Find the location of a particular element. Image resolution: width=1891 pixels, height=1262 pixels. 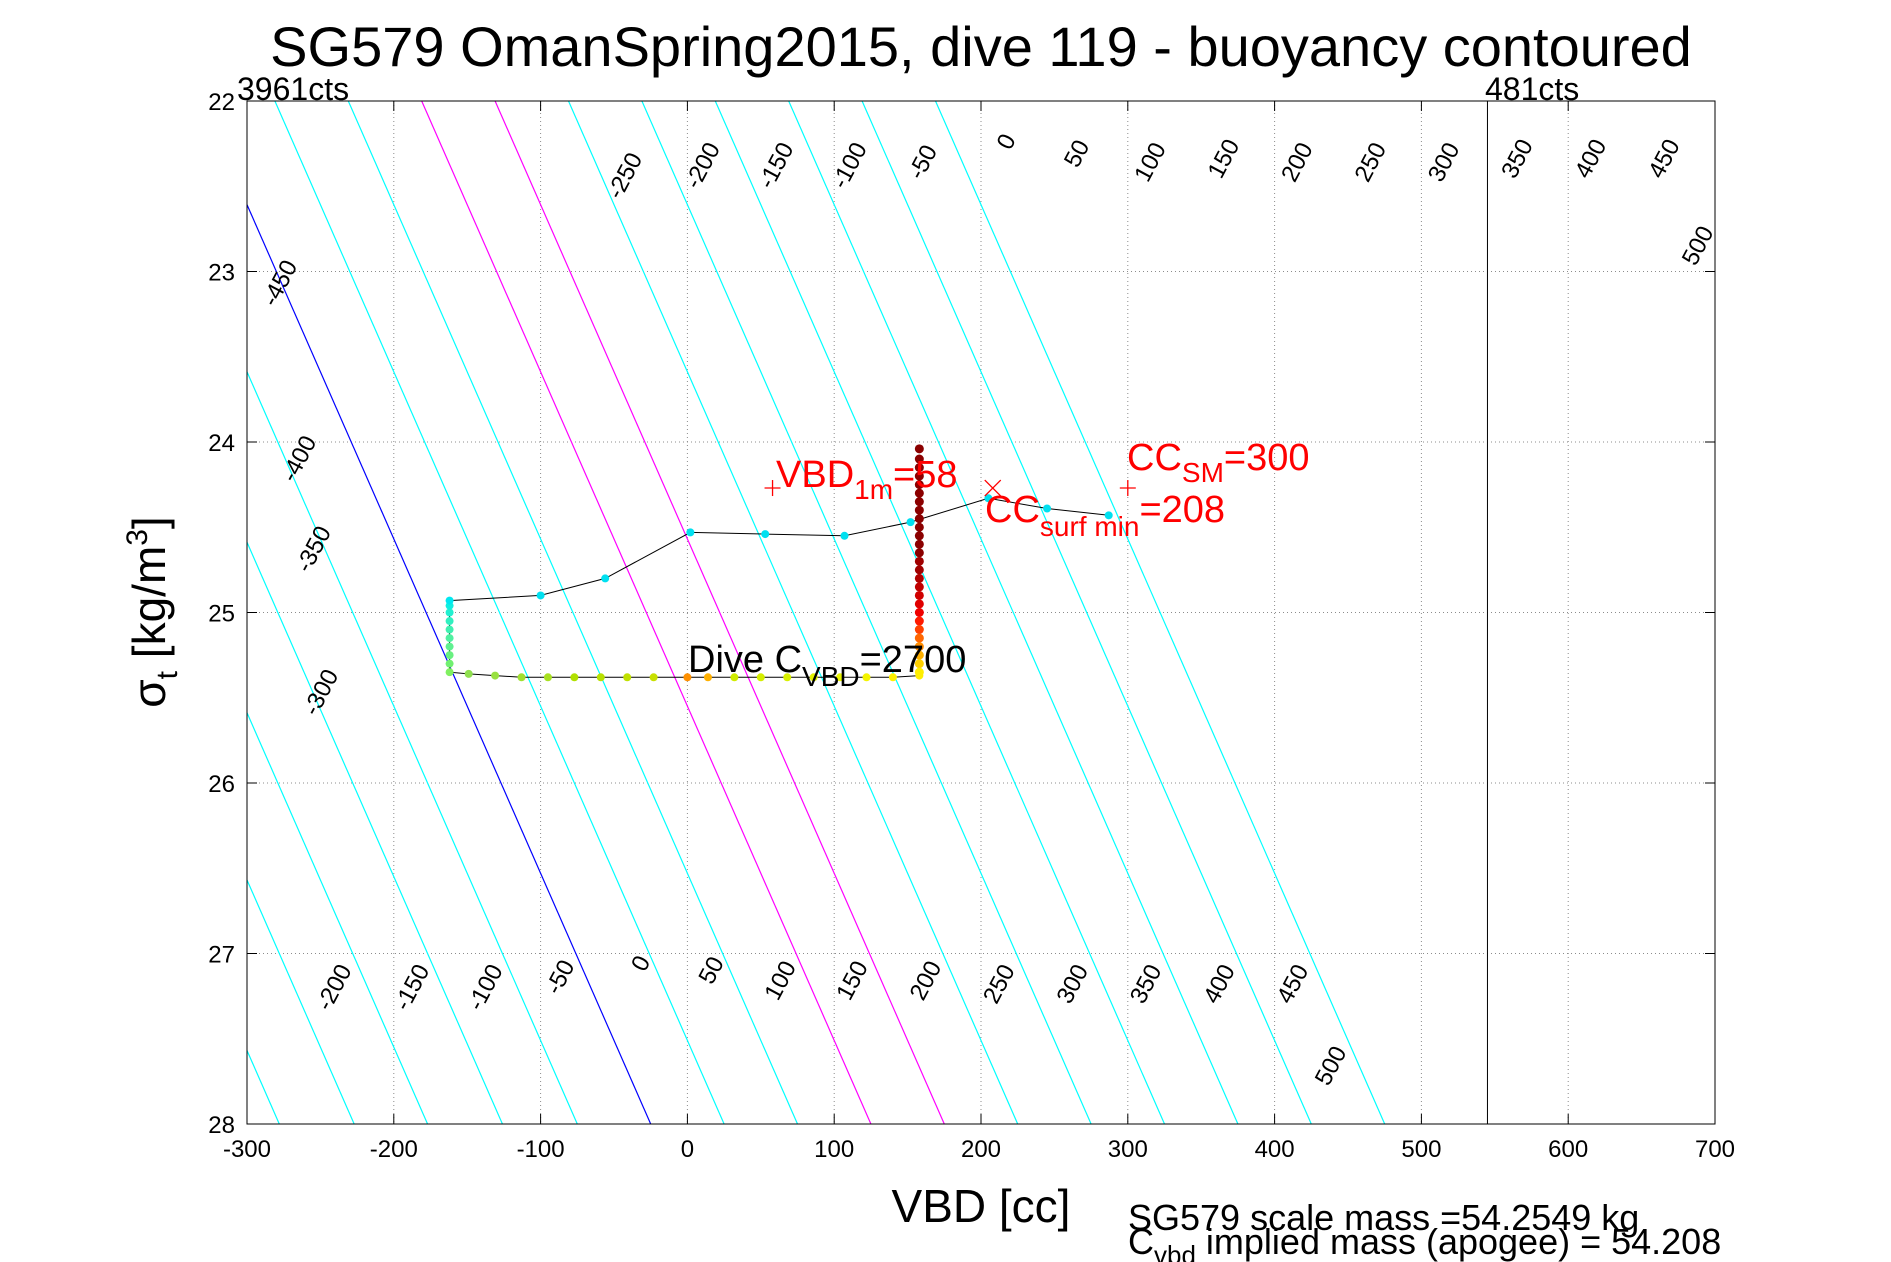

scale-mass-text: SG579 scale mass =54.2549 kg is located at coordinates (1383, 1217).